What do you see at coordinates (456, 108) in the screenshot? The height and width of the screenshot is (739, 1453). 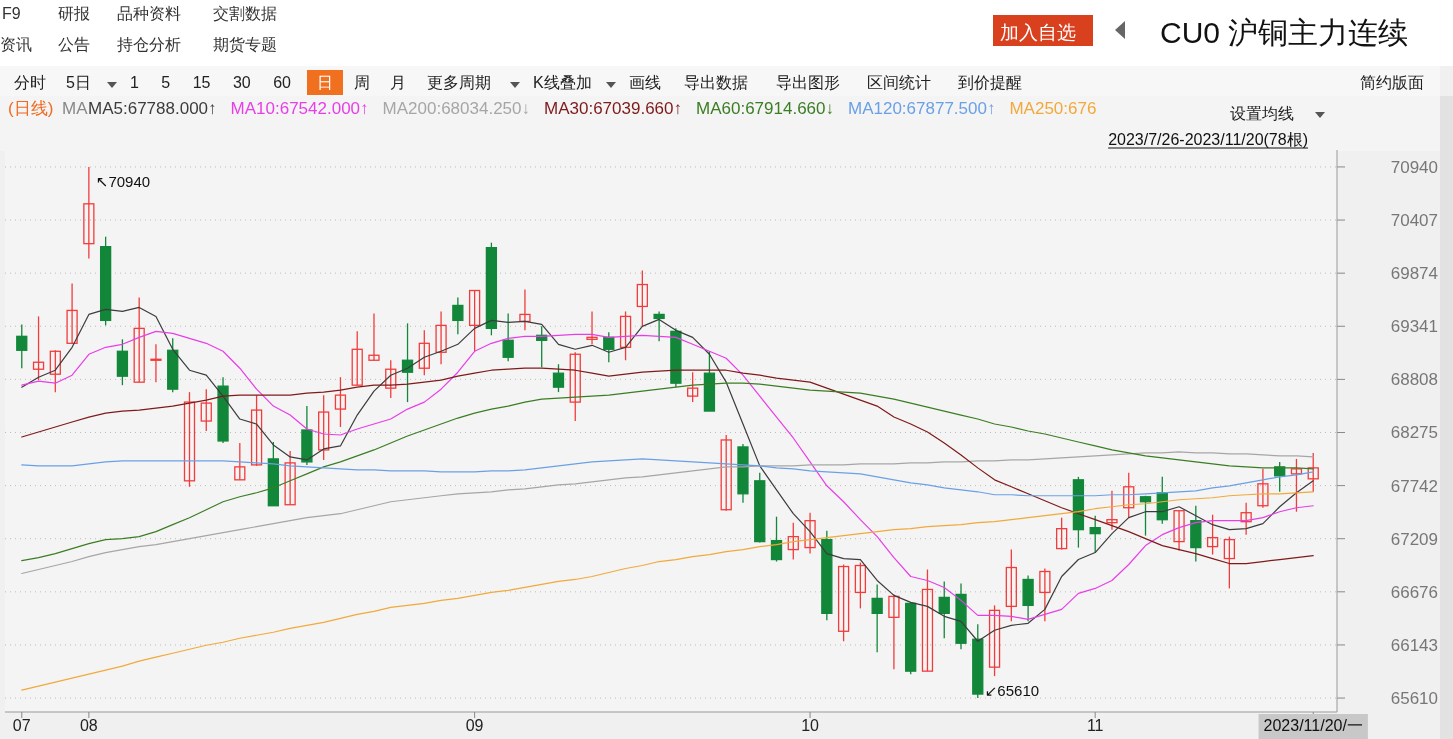 I see `text: MA200:68034.250↓` at bounding box center [456, 108].